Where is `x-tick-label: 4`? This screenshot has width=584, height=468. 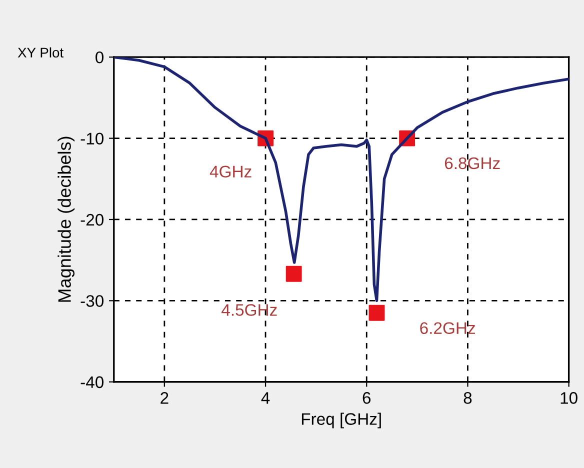
x-tick-label: 4 is located at coordinates (265, 398).